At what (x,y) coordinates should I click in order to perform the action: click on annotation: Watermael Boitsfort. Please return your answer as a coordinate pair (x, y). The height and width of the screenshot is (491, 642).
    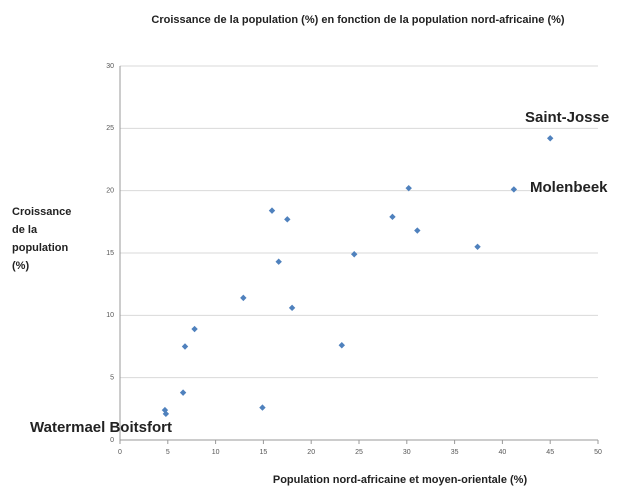
    Looking at the image, I should click on (101, 427).